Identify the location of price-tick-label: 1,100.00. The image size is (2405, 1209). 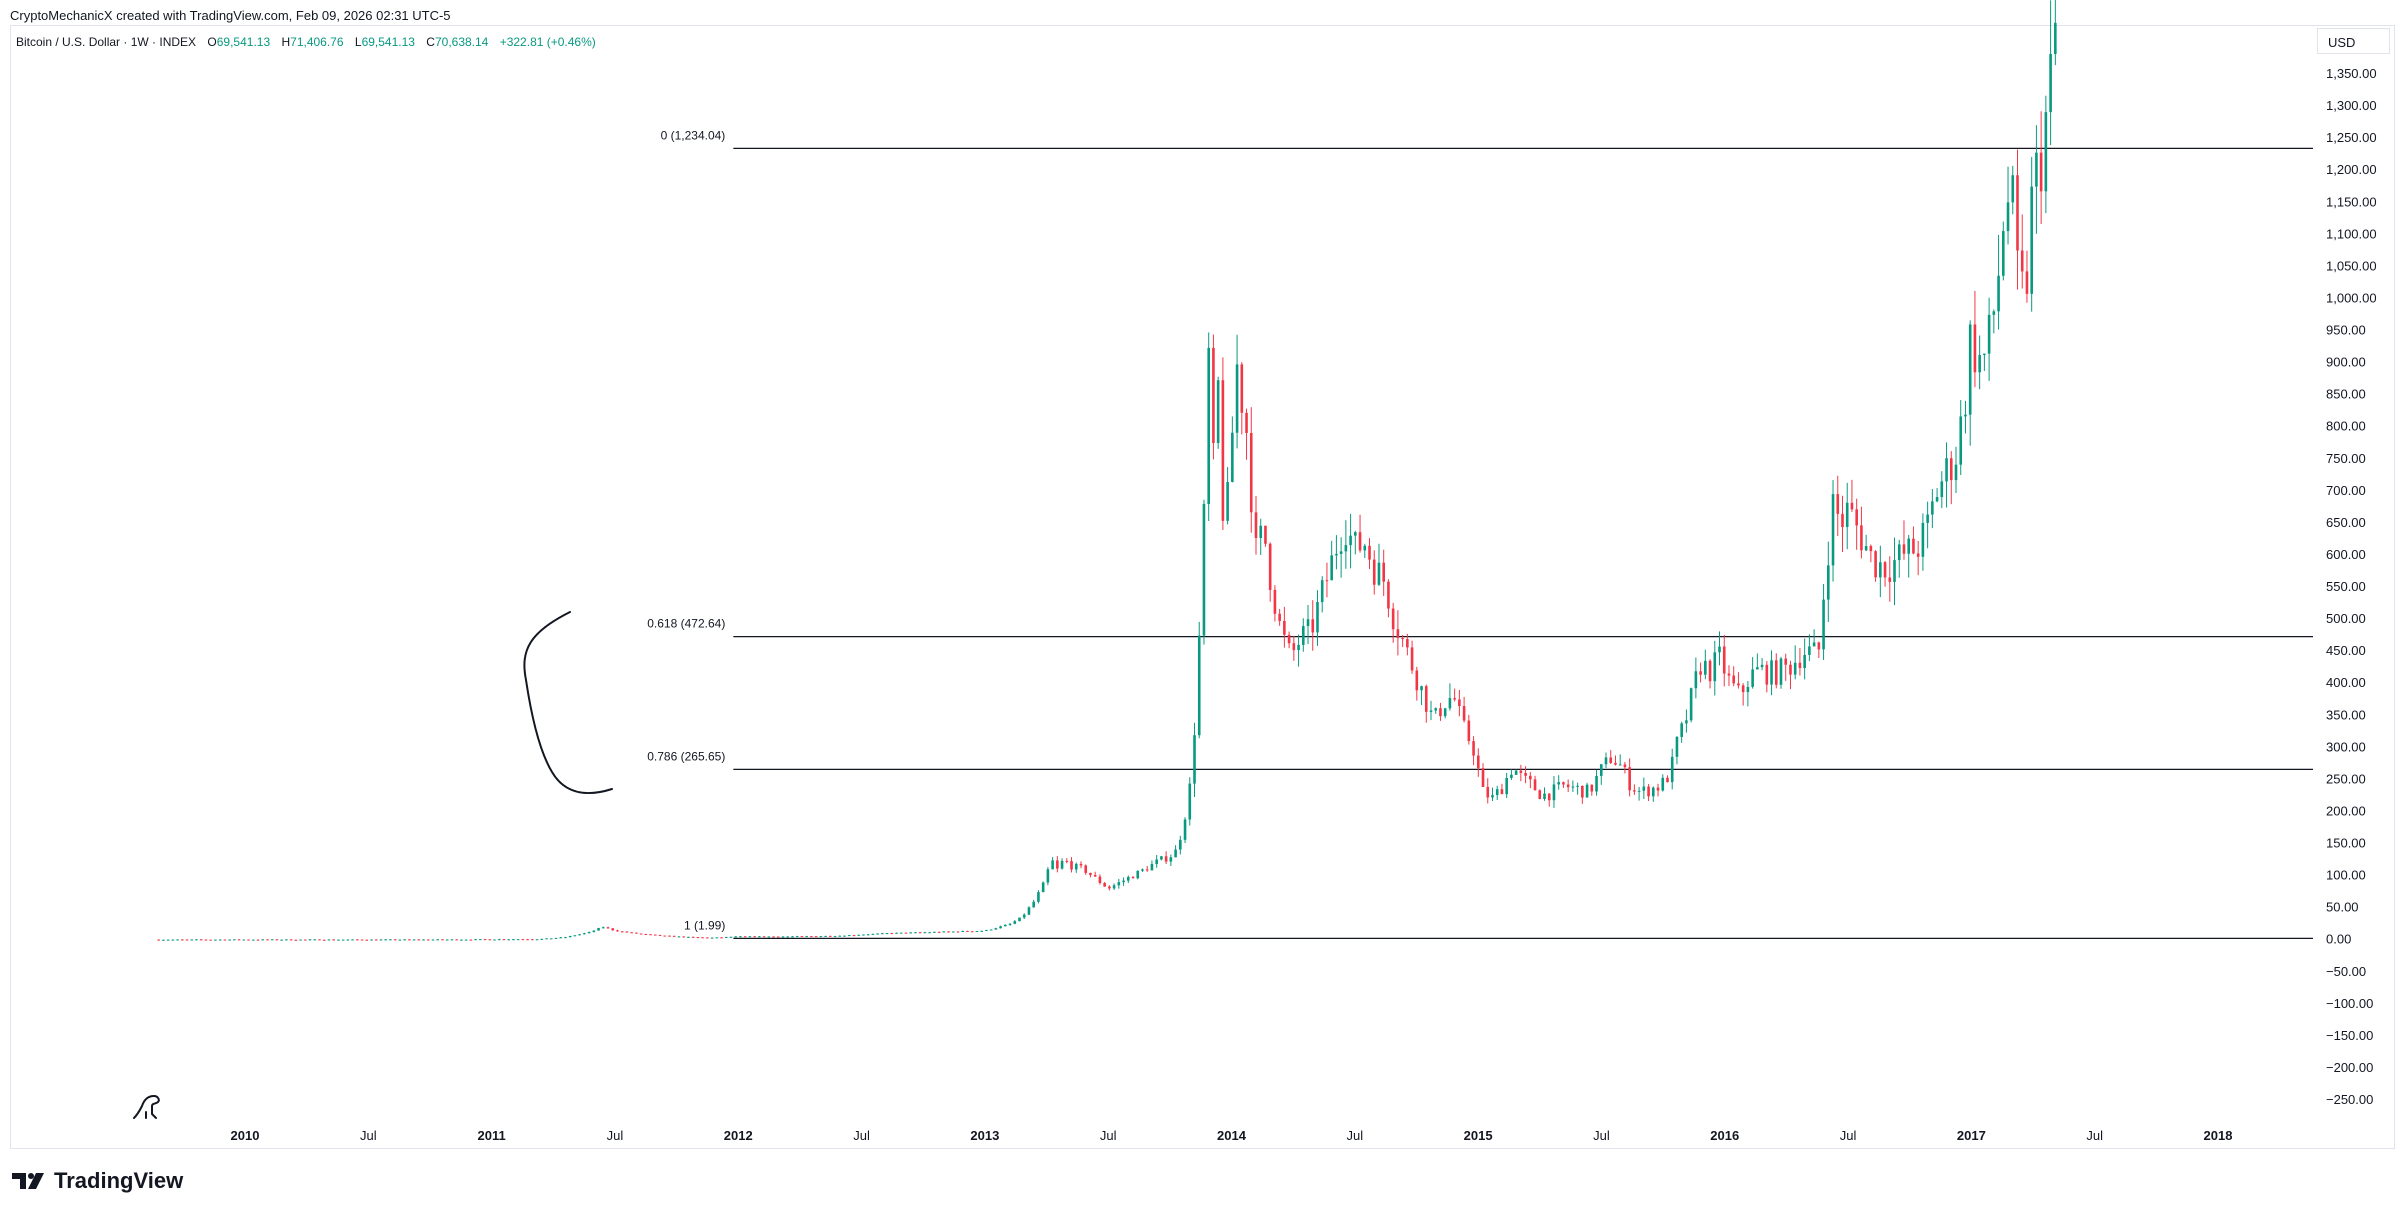
(2351, 233).